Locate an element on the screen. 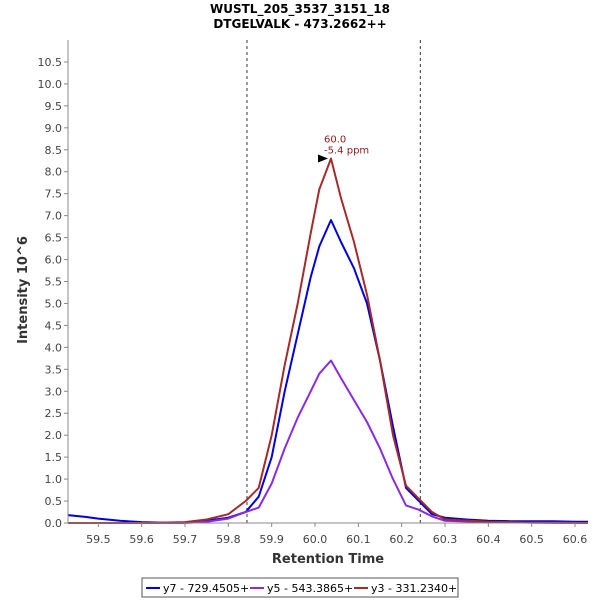 Image resolution: width=600 pixels, height=600 pixels. peak-annotation-ppm: -5.4 ppm is located at coordinates (346, 151).